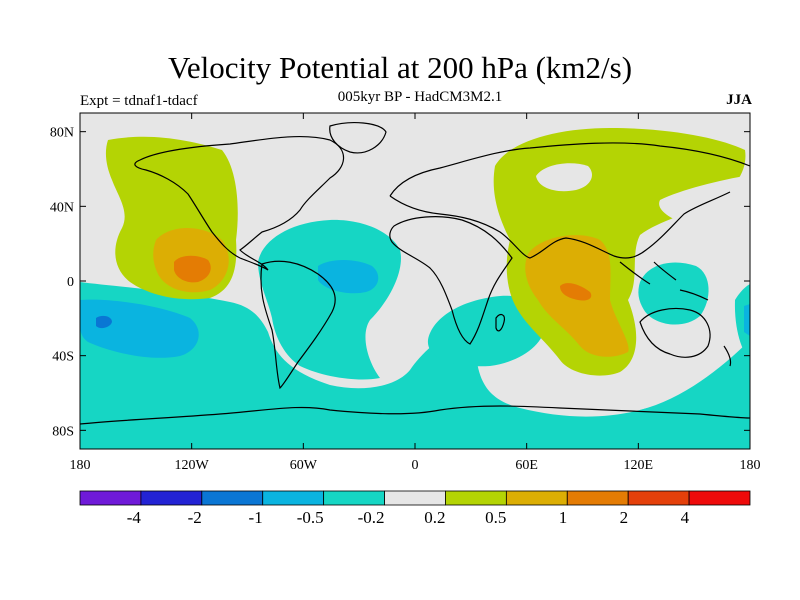  What do you see at coordinates (134, 517) in the screenshot?
I see `colorbar-label: -4` at bounding box center [134, 517].